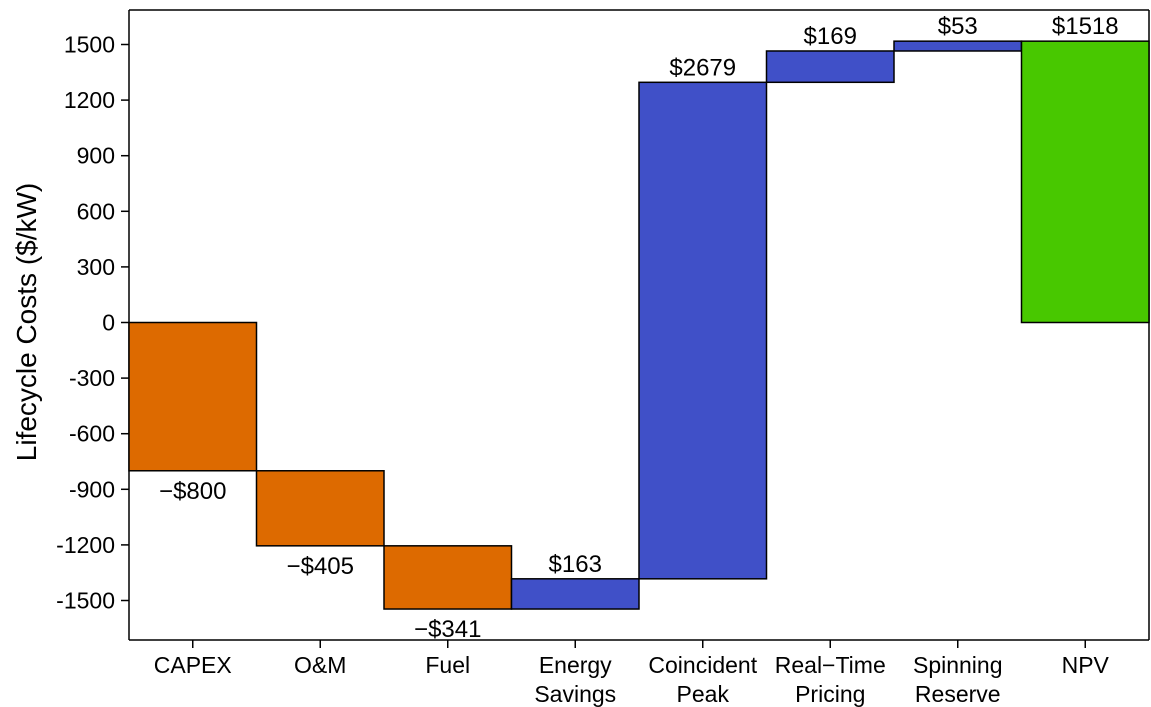  What do you see at coordinates (830, 665) in the screenshot?
I see `x-category-label: Real−Time` at bounding box center [830, 665].